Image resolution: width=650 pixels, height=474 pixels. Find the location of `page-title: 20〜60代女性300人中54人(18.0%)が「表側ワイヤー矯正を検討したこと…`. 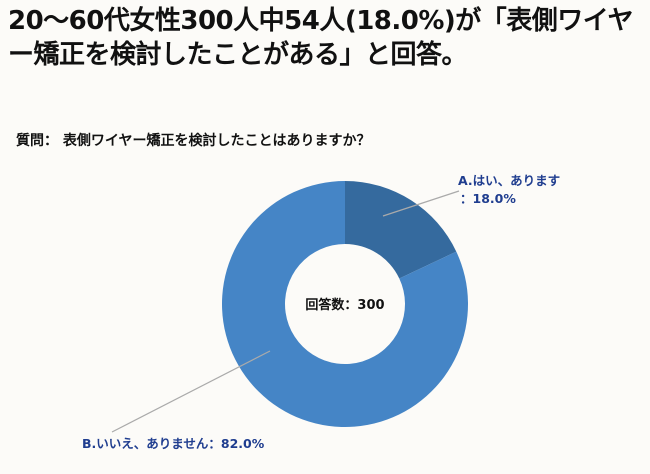

page-title: 20〜60代女性300人中54人(18.0%)が「表側ワイヤー矯正を検討したこと… is located at coordinates (321, 38).